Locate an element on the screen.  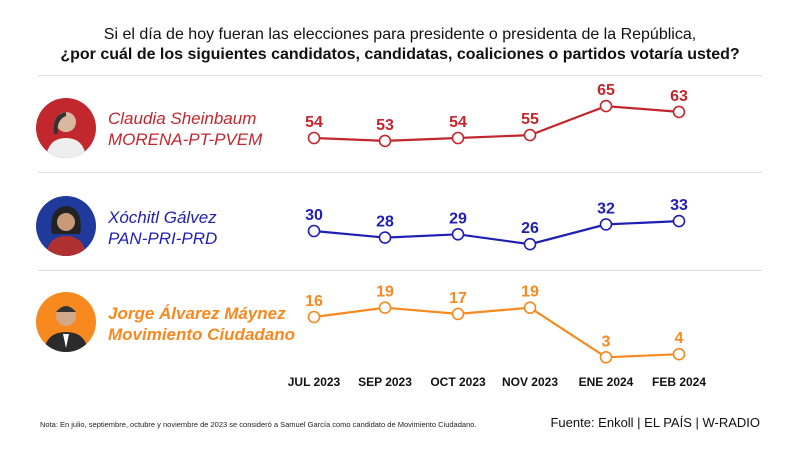
source: Fuente: Enkoll | EL PAÍS | W-RADIO is located at coordinates (655, 422).